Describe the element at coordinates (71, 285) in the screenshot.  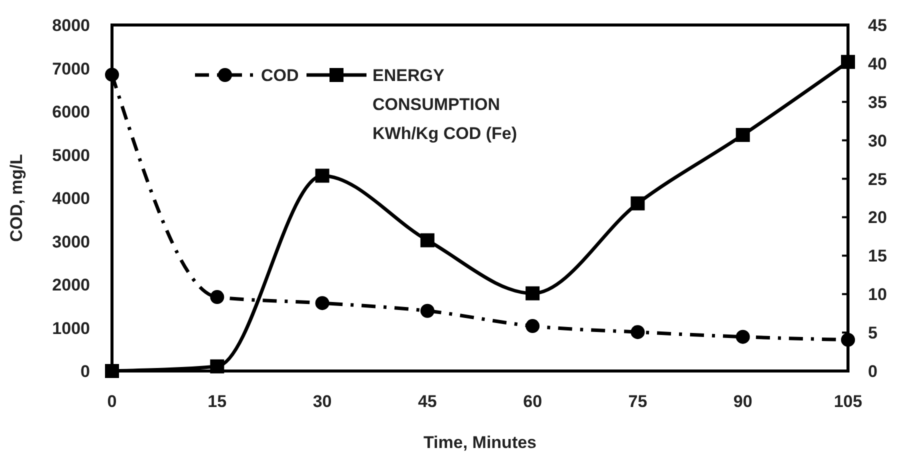
I see `y-tick-label: 2000` at that location.